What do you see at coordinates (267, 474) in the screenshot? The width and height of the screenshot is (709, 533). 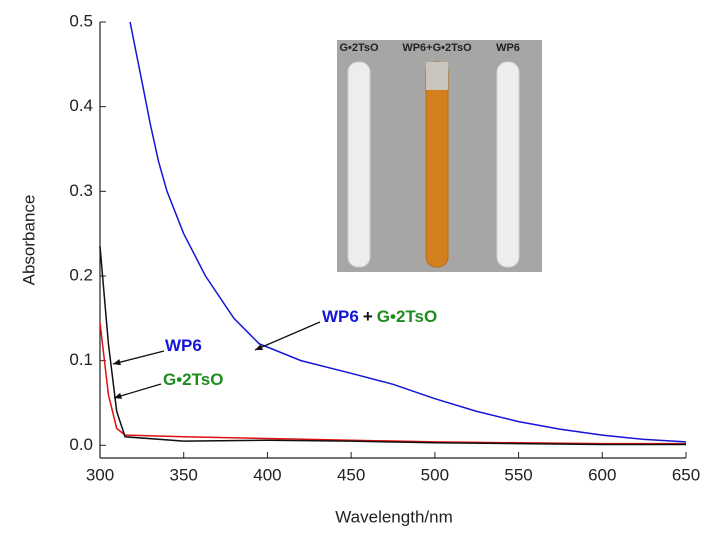 I see `x-tick-label: 400` at bounding box center [267, 474].